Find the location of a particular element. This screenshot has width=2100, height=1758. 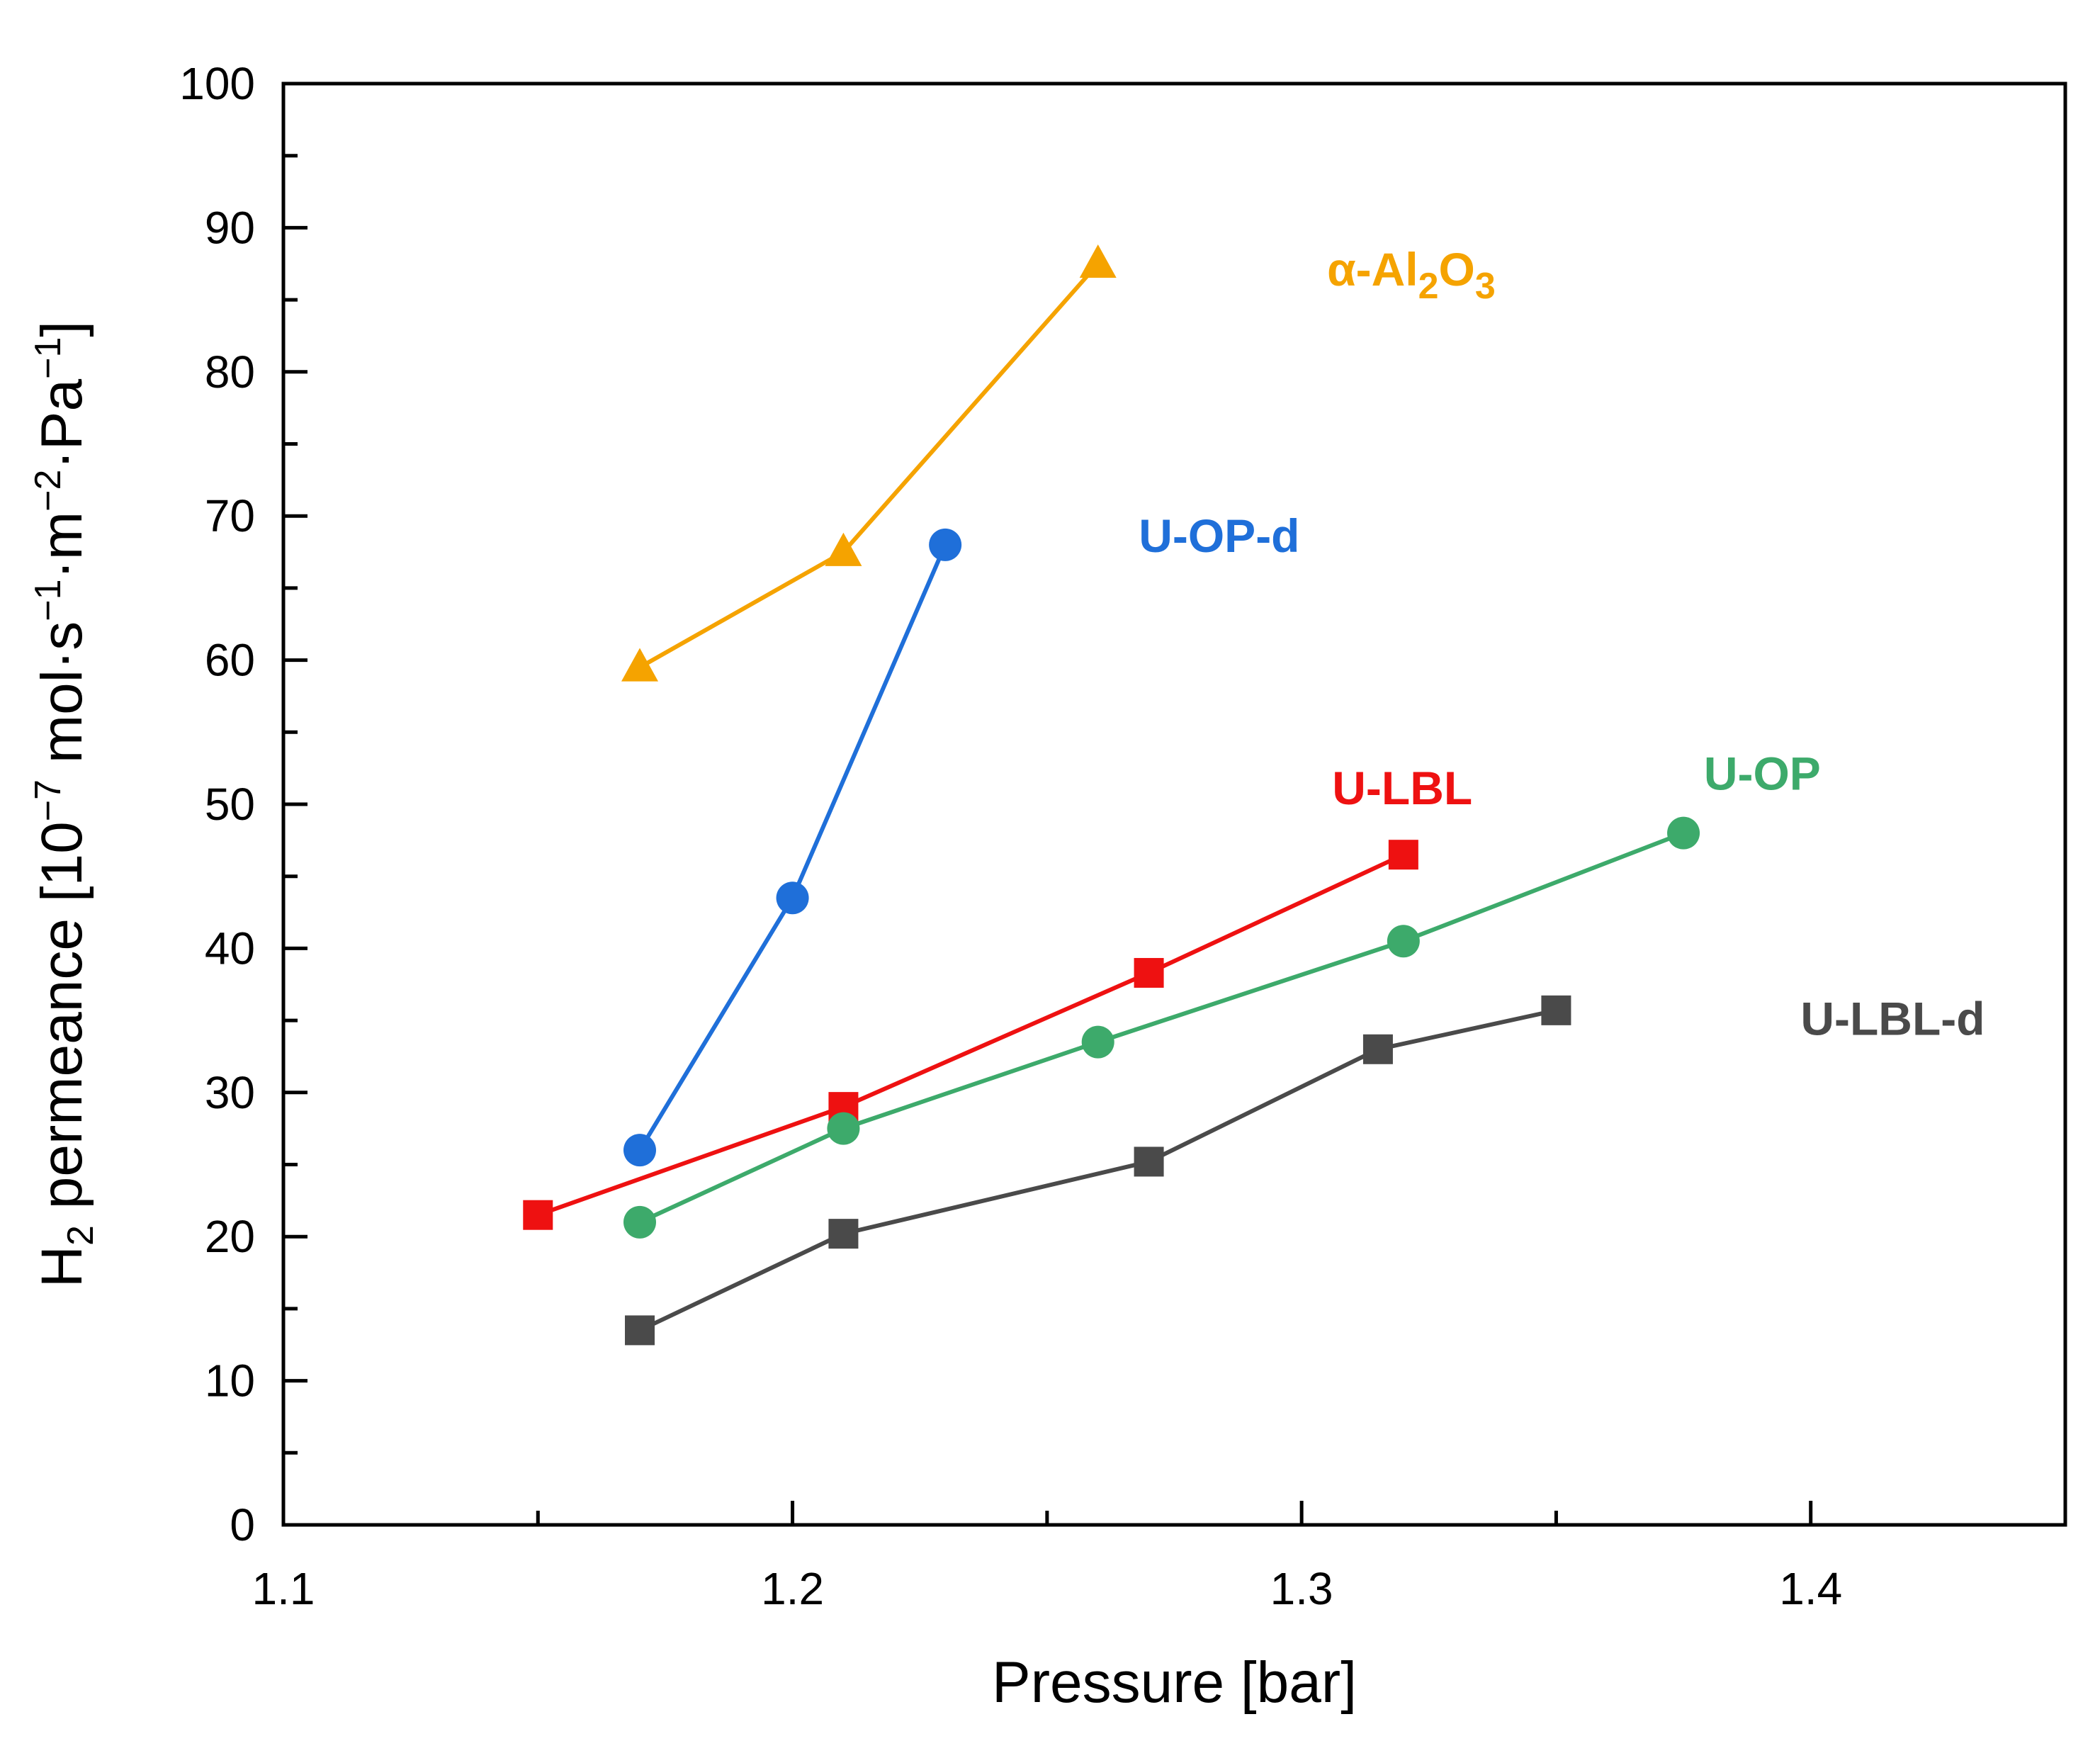

y-tick-label: 30 is located at coordinates (230, 1092).